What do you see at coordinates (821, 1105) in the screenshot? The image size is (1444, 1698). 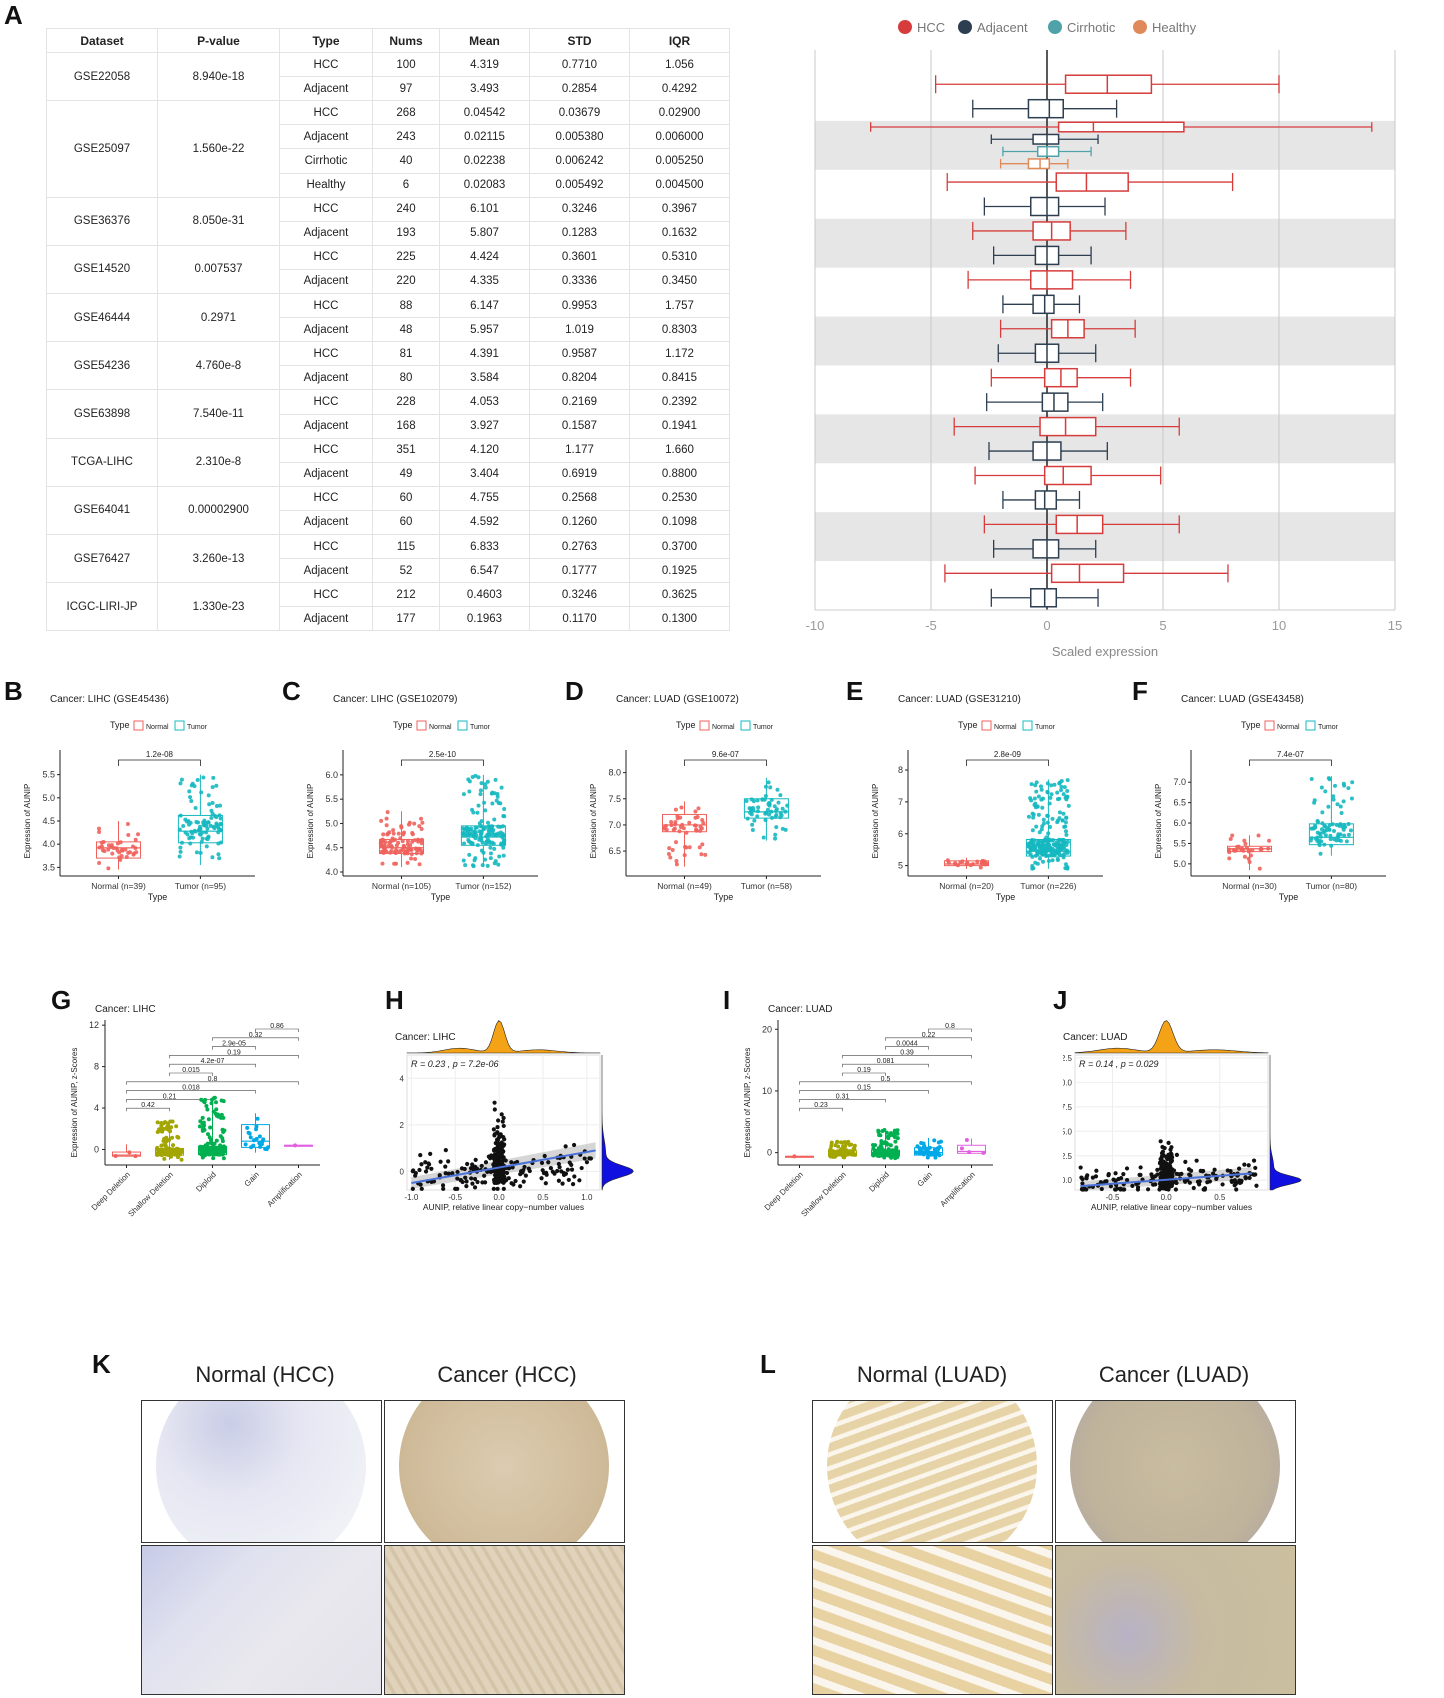 I see `comparison-pvalue: 0.23` at bounding box center [821, 1105].